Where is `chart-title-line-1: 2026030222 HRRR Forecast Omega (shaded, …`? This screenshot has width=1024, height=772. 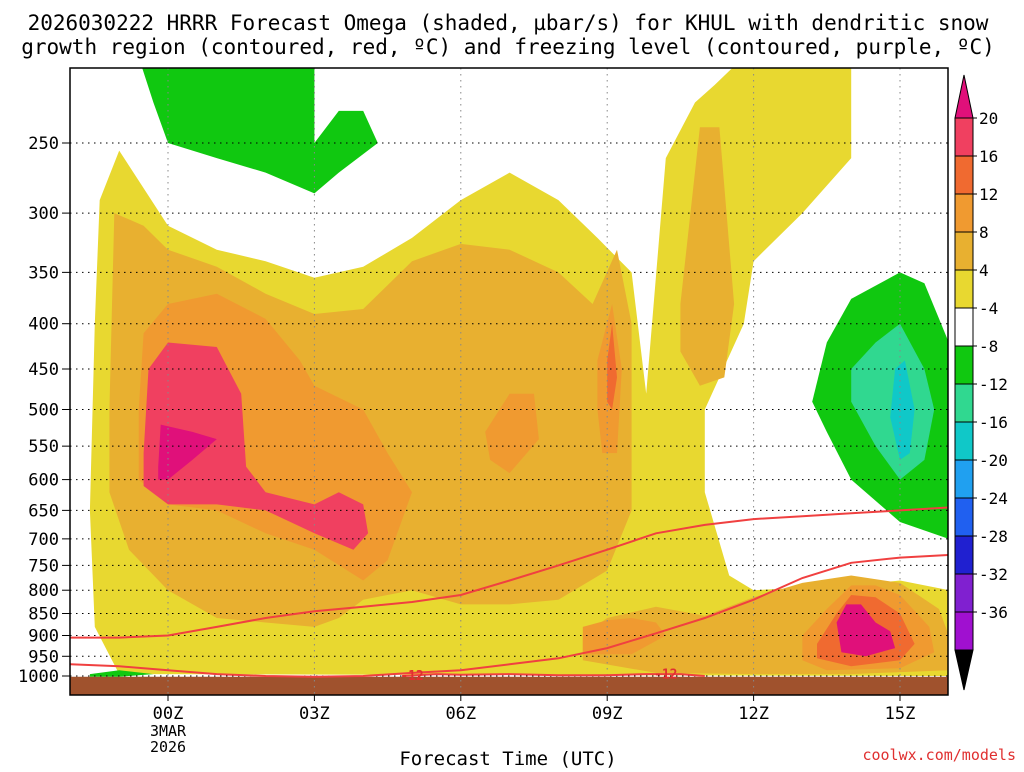
chart-title-line-1: 2026030222 HRRR Forecast Omega (shaded, … is located at coordinates (508, 23).